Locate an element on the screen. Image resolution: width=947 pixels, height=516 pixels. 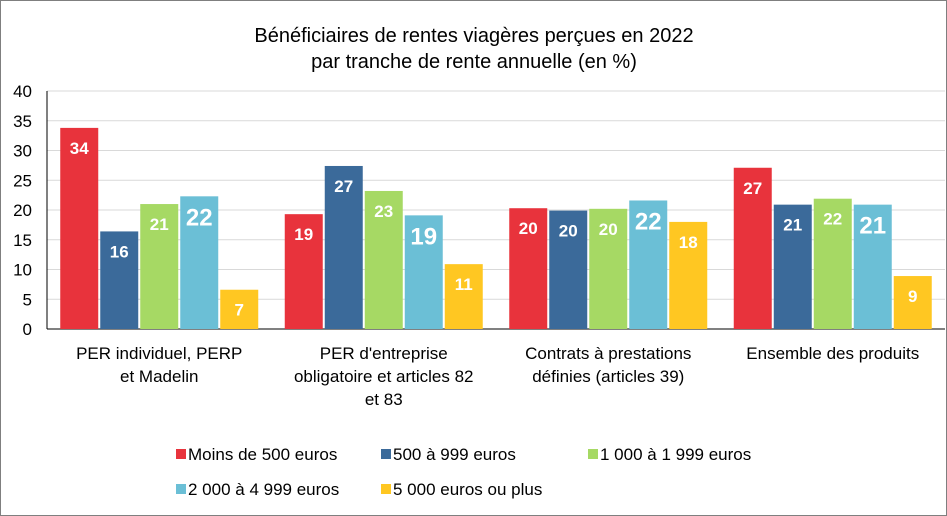
y-tick-label: 40 is located at coordinates (22, 91).